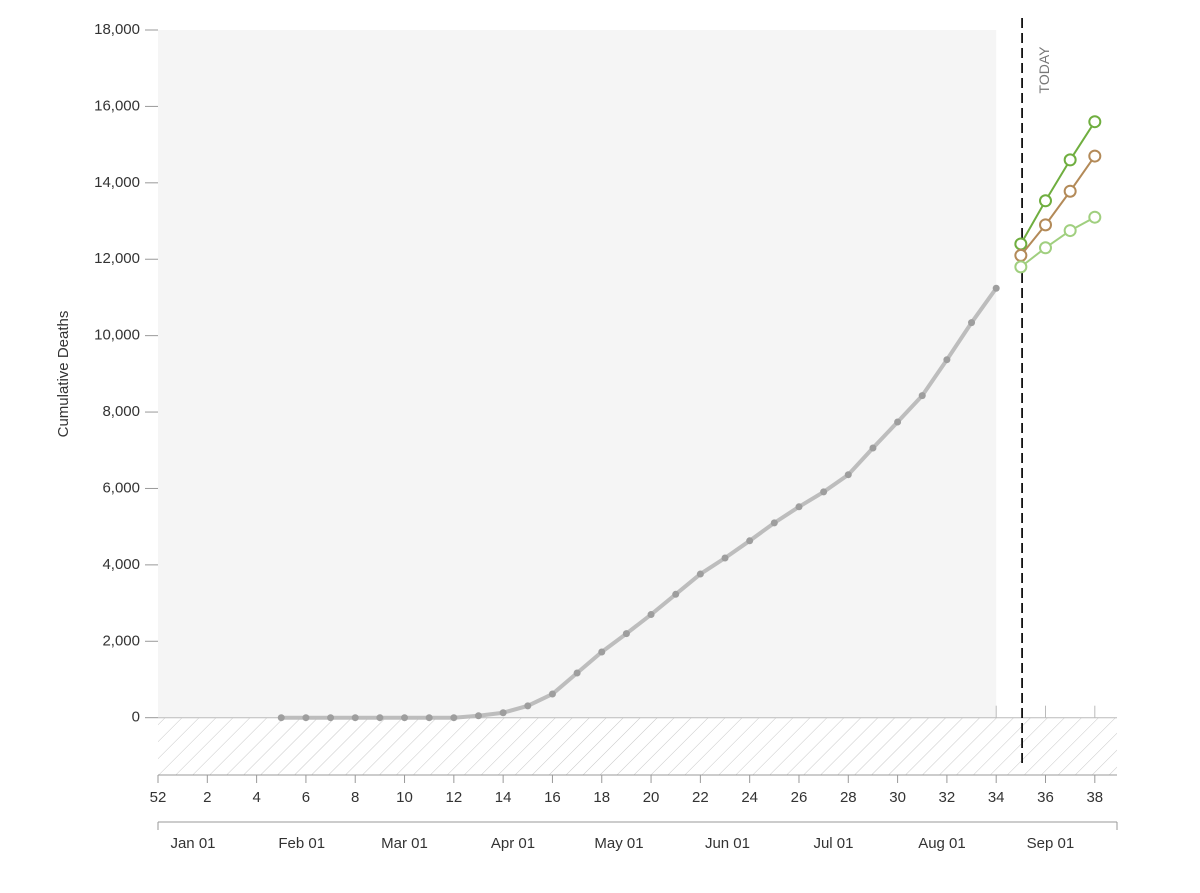 The width and height of the screenshot is (1200, 893). I want to click on y-tick-label: 4,000, so click(121, 564).